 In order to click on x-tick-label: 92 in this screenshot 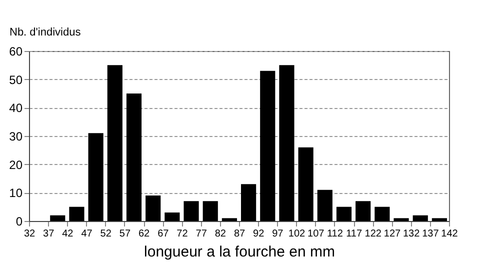, I will do `click(259, 234)`.